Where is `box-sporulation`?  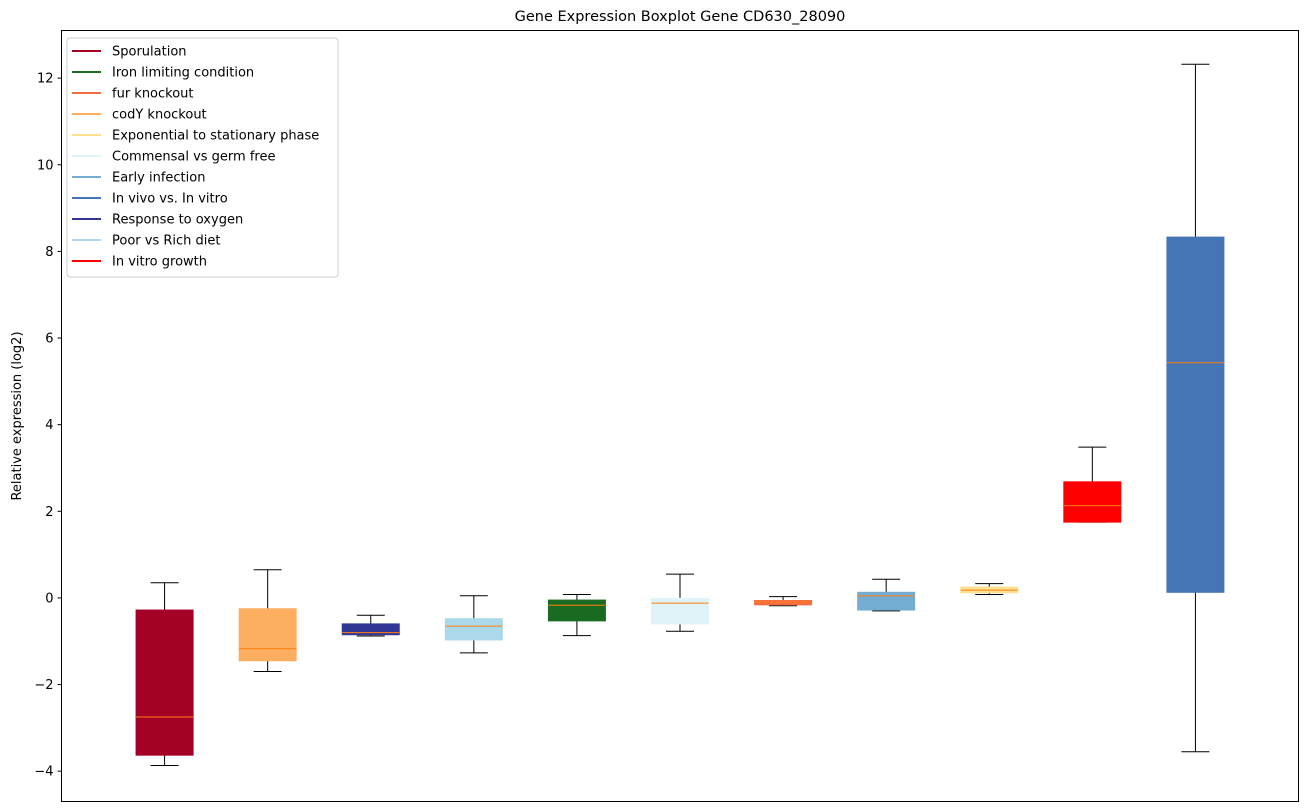
box-sporulation is located at coordinates (164, 674).